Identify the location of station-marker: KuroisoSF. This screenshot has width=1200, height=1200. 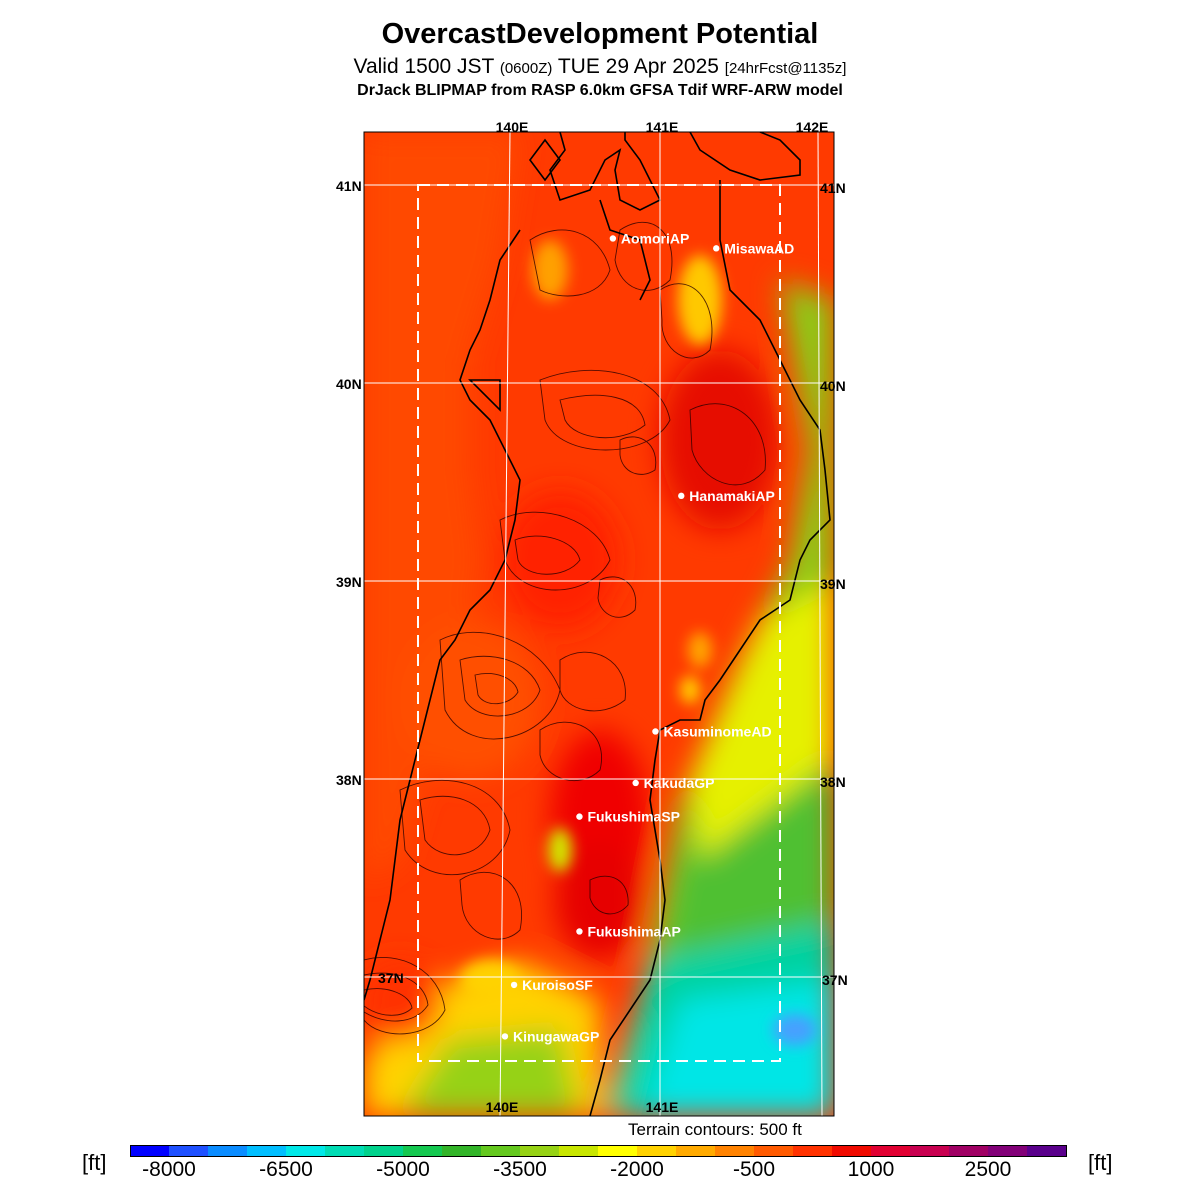
(551, 985).